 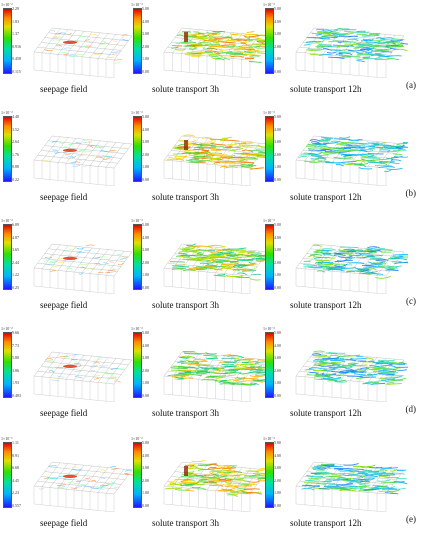 I want to click on colorbar-tick-label: 0.115, so click(x=16, y=71).